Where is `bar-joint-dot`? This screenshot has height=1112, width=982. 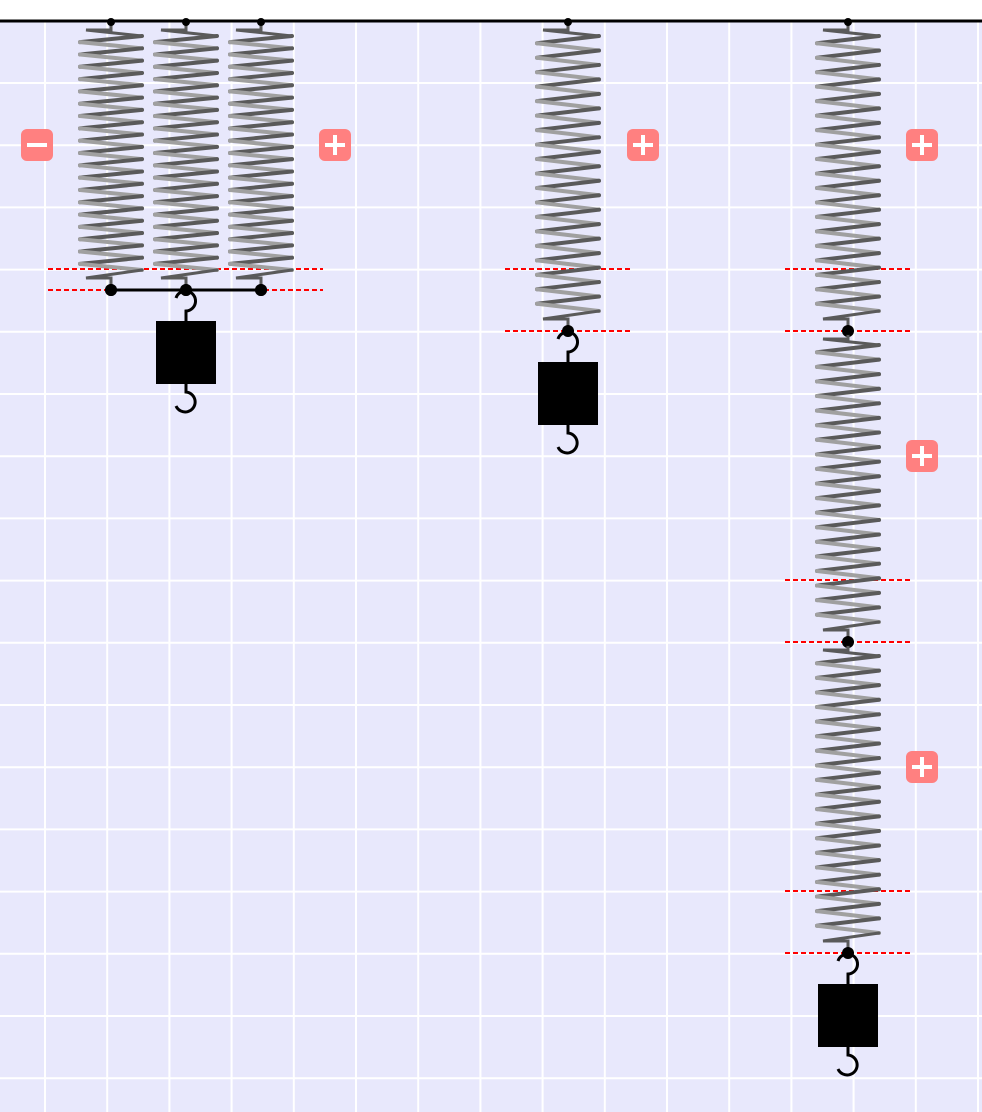
bar-joint-dot is located at coordinates (261, 290).